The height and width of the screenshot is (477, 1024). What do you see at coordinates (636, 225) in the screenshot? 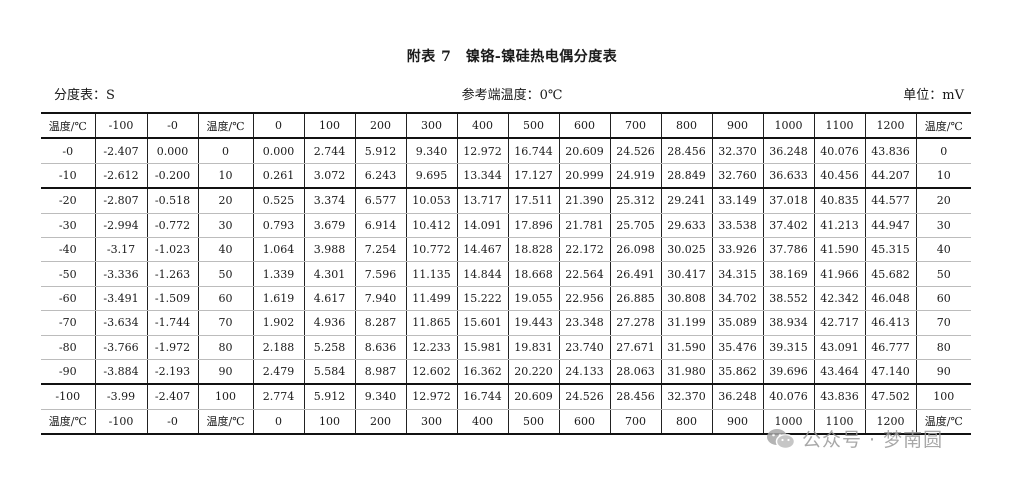
I see `table-cell: 25.705` at bounding box center [636, 225].